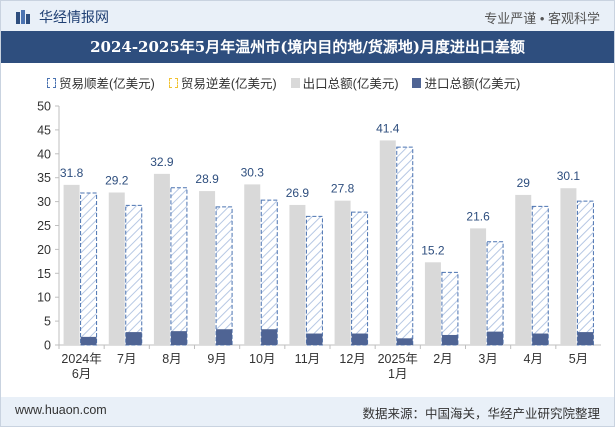 The image size is (615, 427). Describe the element at coordinates (47, 322) in the screenshot. I see `y-tick-label: 5` at that location.